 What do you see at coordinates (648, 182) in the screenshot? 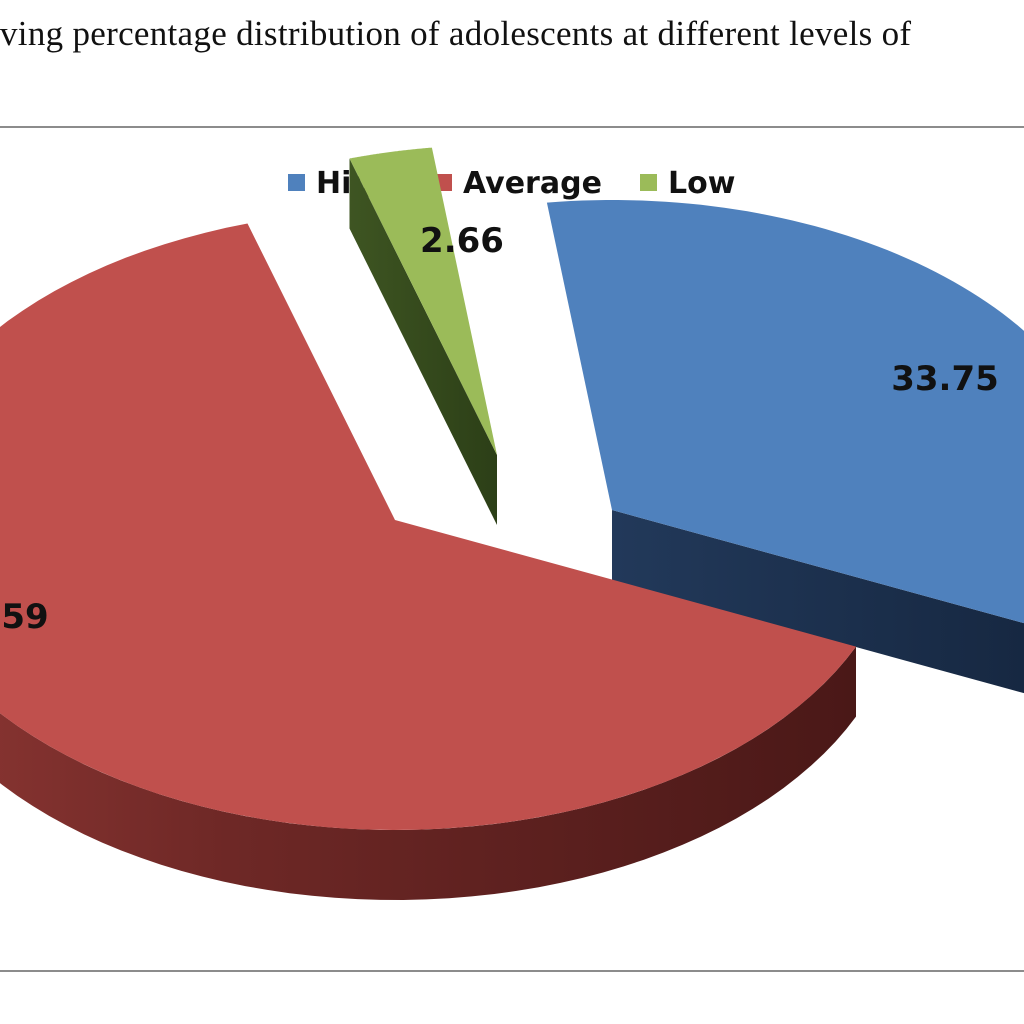
I see `legend-swatch-low` at bounding box center [648, 182].